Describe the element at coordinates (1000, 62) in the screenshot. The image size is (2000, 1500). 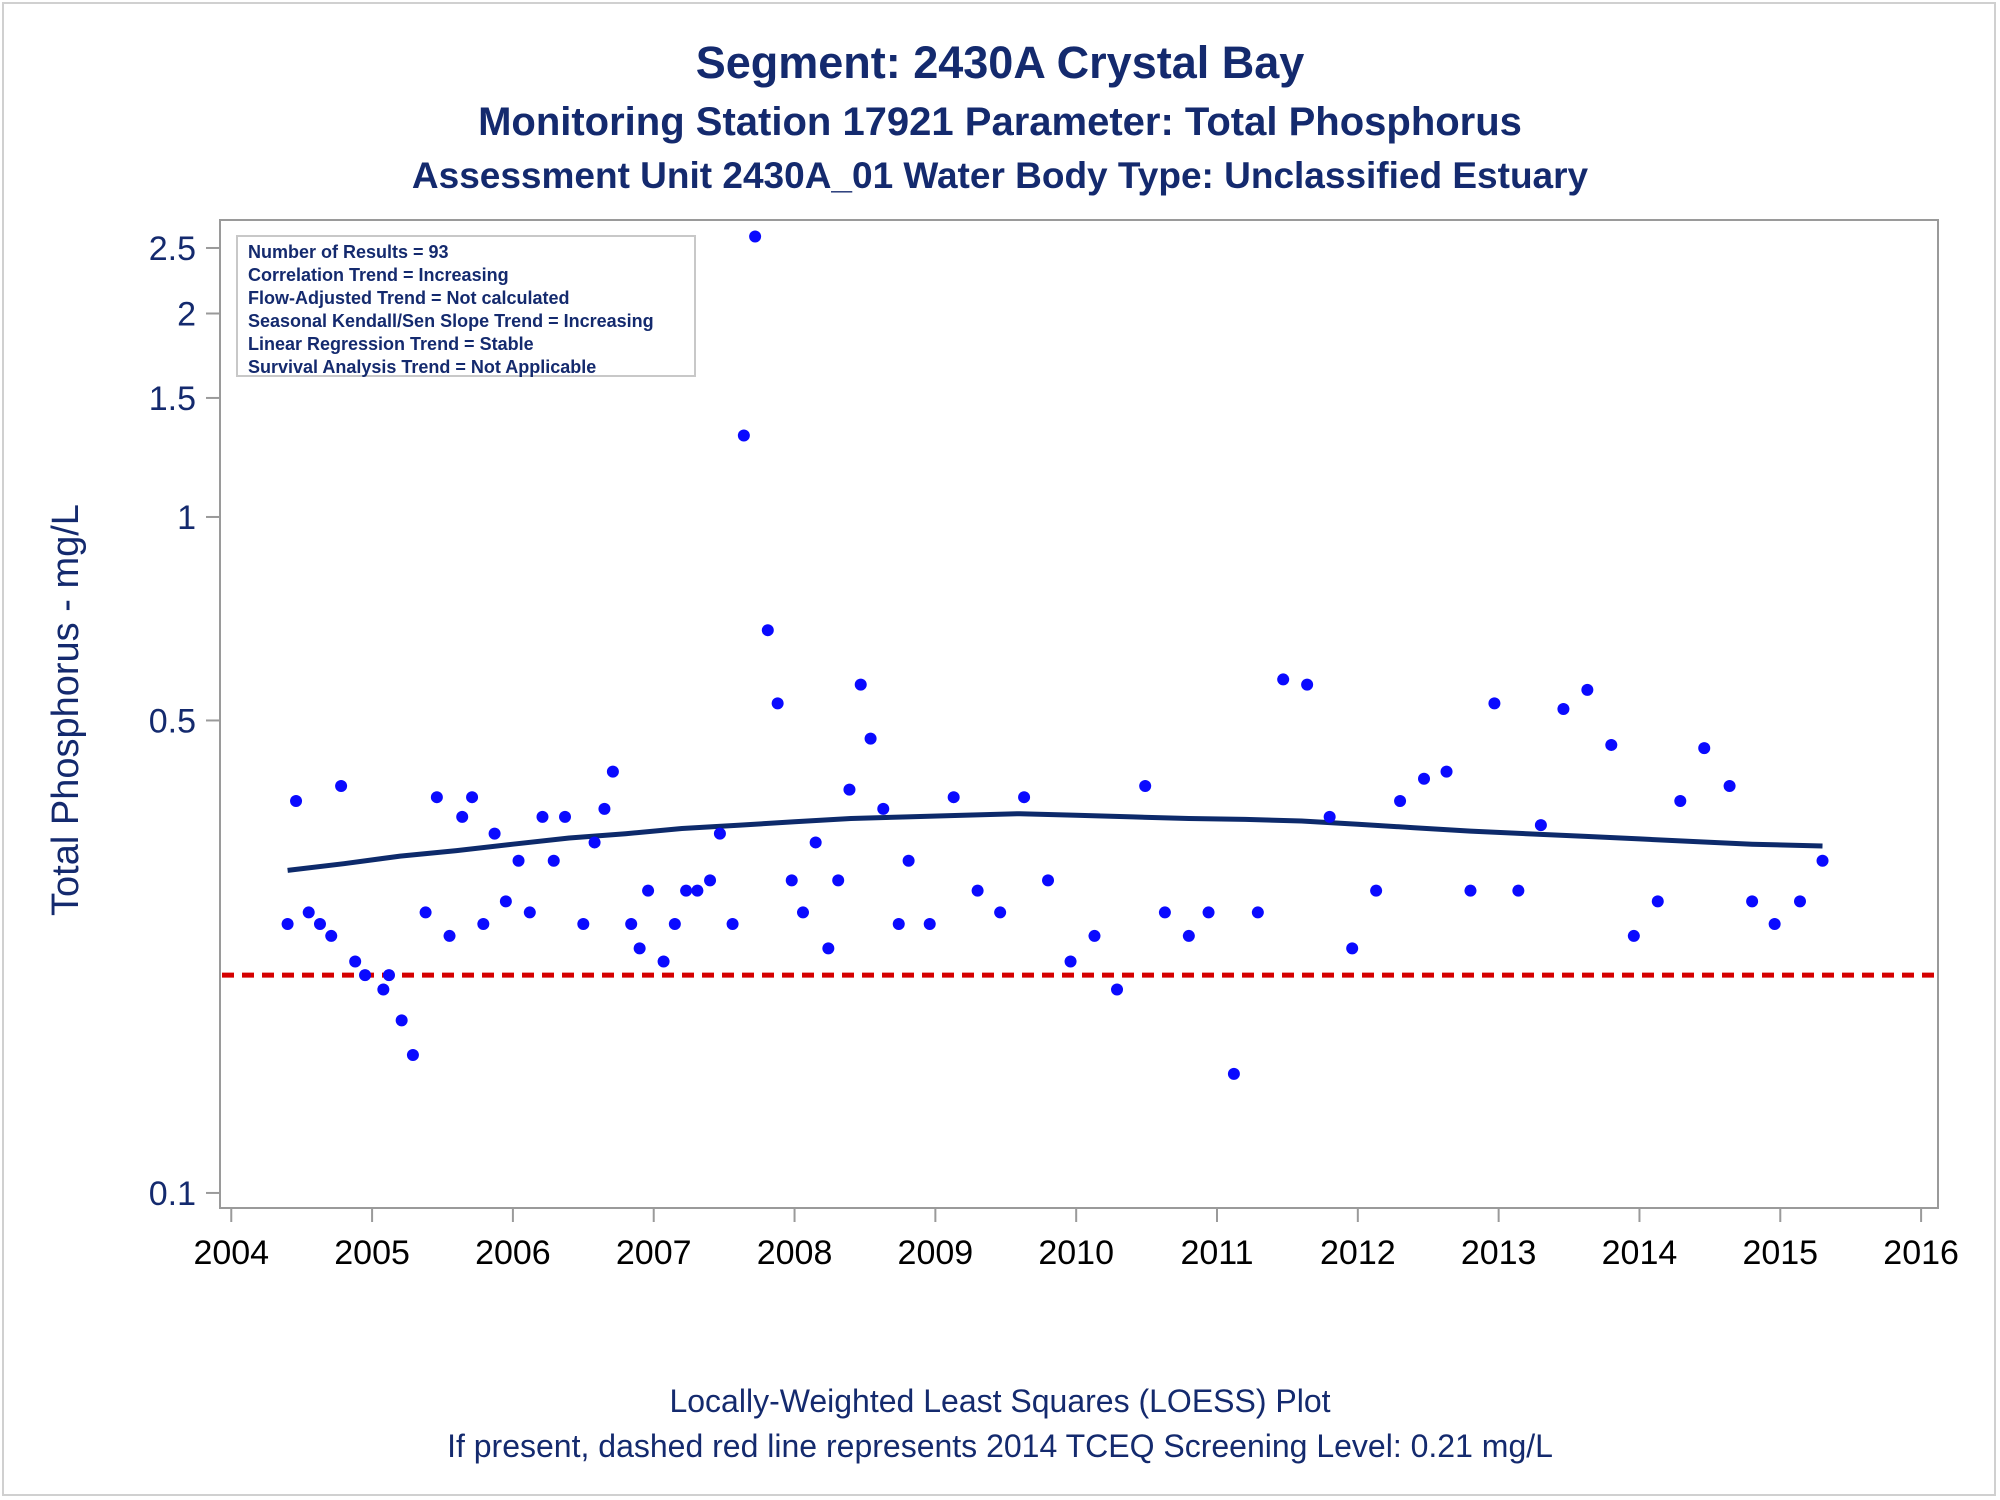
I see `chart-title: Segment: 2430A Crystal Bay` at that location.